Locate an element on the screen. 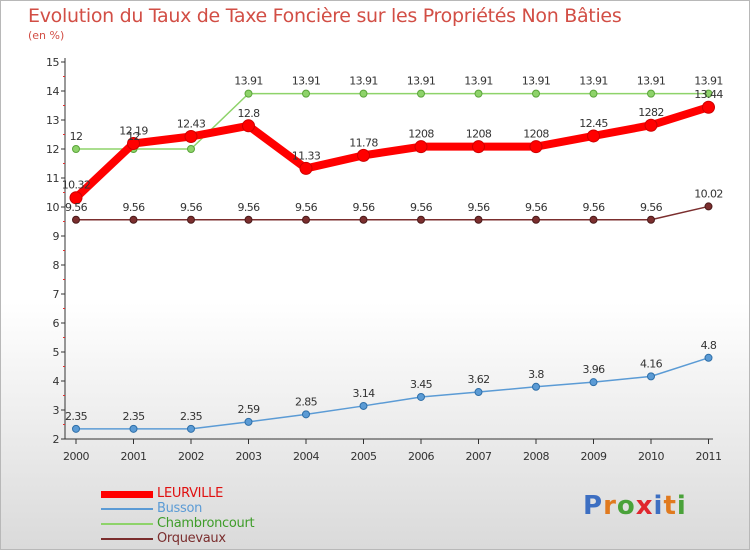 This screenshot has width=750, height=550. data-label-busson: 3.45 is located at coordinates (421, 384).